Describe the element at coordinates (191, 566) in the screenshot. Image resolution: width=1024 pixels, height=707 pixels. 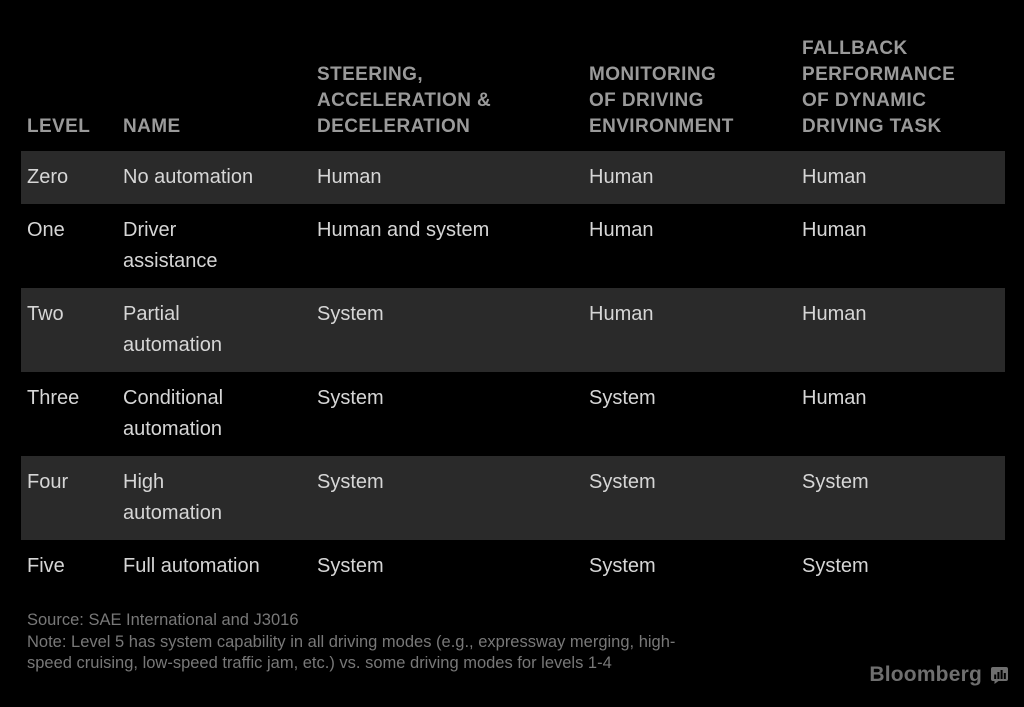
I see `cell-name: Full automation` at that location.